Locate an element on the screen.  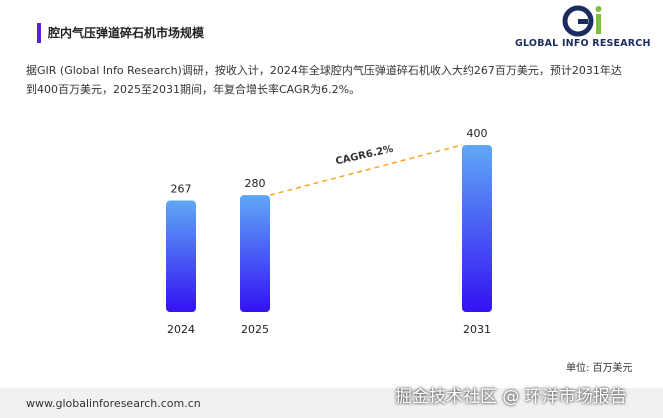
x-tick-label: 2031 is located at coordinates (477, 329).